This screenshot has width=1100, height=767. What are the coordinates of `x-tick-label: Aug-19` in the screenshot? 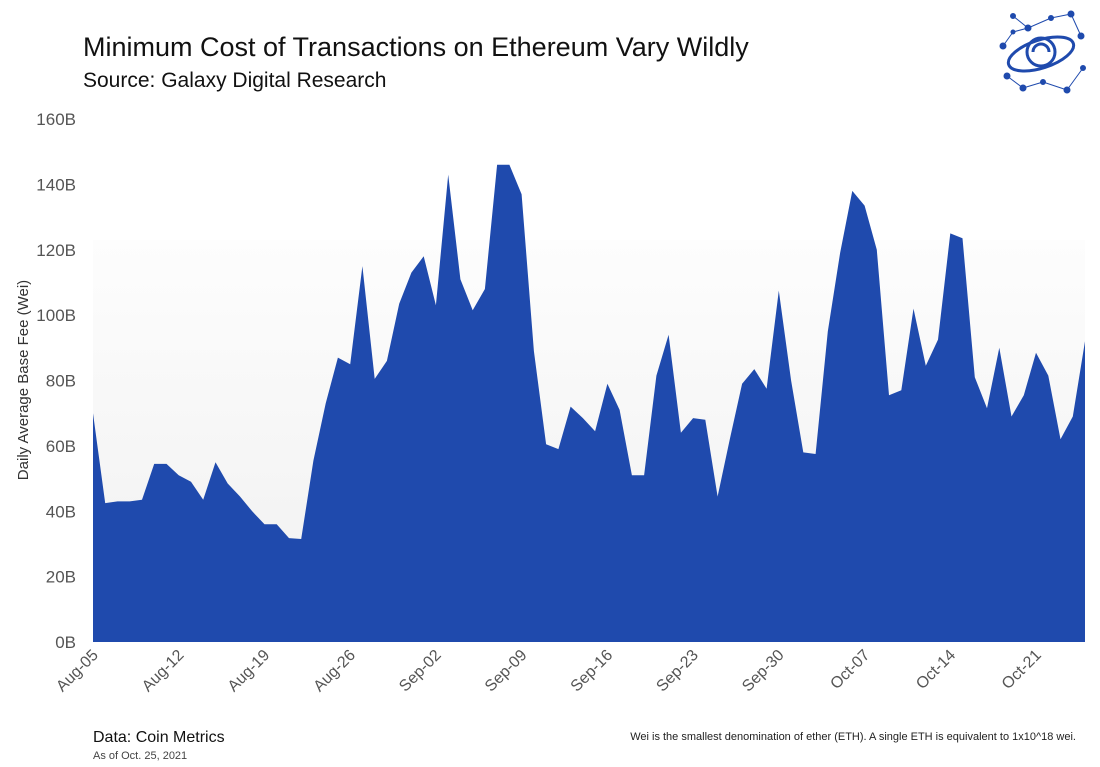 It's located at (249, 671).